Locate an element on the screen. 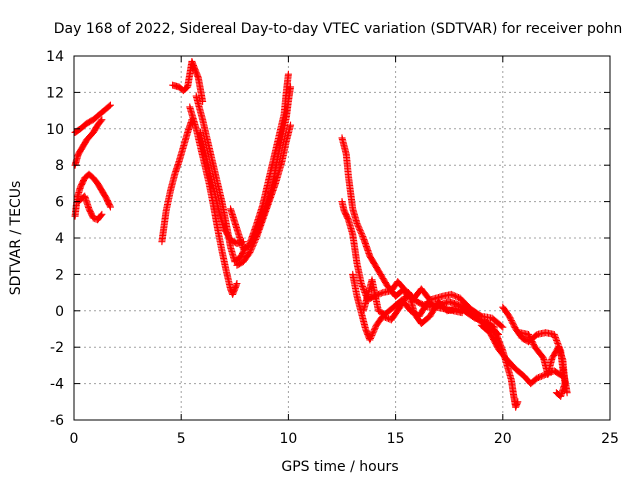 The image size is (640, 480). series-arc-3-peak is located at coordinates (188, 81).